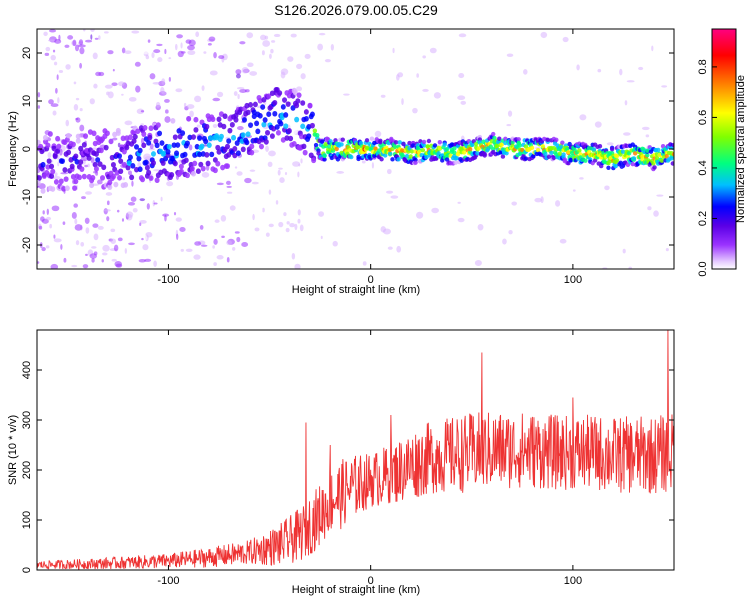 The width and height of the screenshot is (750, 600). What do you see at coordinates (27, 420) in the screenshot?
I see `y-tick-label: 300` at bounding box center [27, 420].